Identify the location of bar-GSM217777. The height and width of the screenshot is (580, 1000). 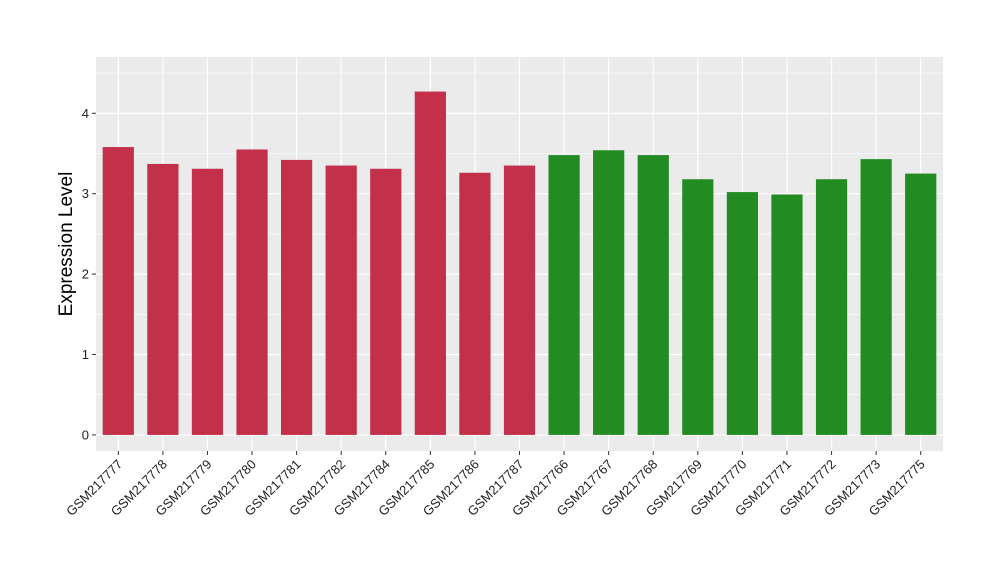
(118, 291).